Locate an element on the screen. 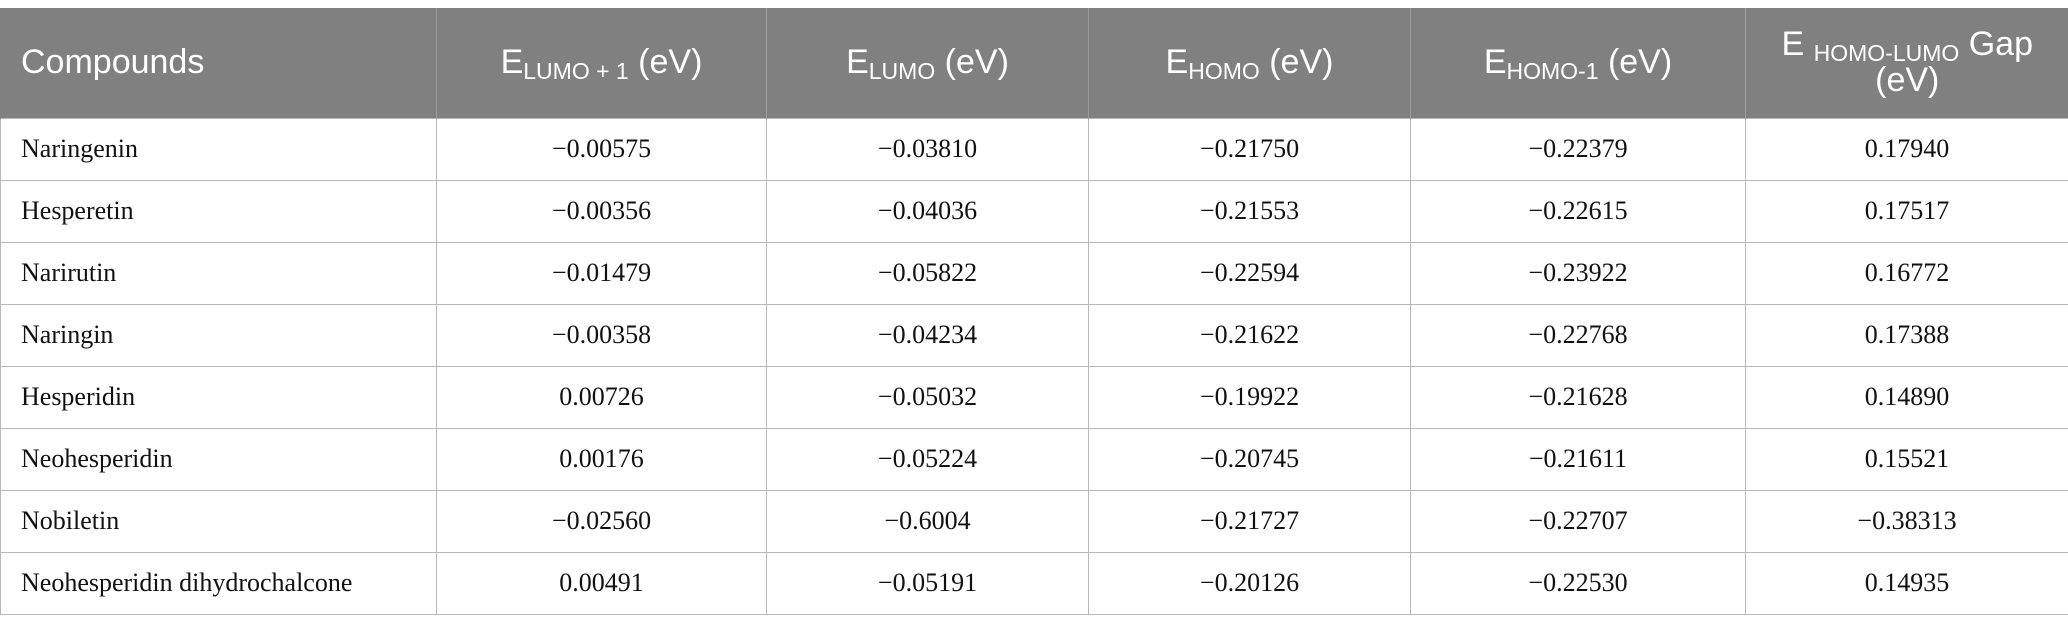 The width and height of the screenshot is (2068, 631). cell-e-lumo-plus-1: 0.00176 is located at coordinates (601, 459).